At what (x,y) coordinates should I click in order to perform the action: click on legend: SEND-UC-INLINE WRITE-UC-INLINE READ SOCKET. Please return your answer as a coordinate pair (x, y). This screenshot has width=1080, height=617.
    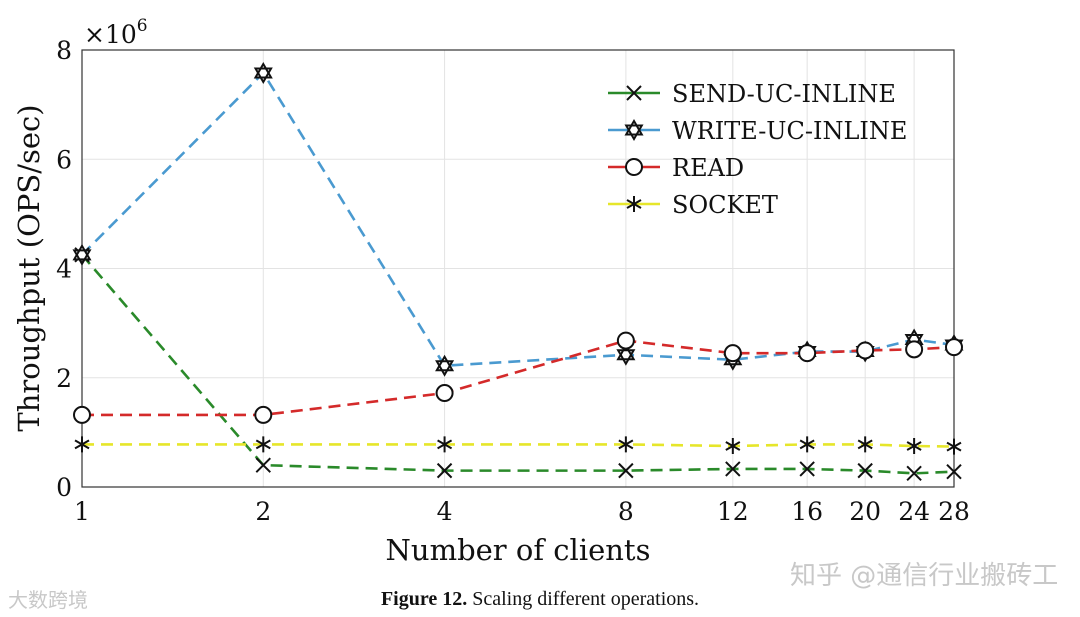
    Looking at the image, I should click on (757, 149).